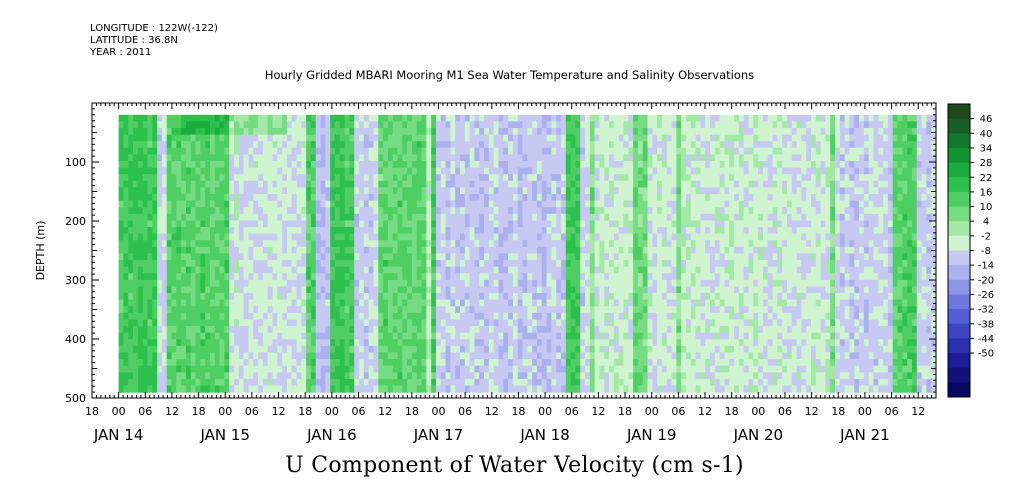  I want to click on x-day-label: JAN 15, so click(225, 435).